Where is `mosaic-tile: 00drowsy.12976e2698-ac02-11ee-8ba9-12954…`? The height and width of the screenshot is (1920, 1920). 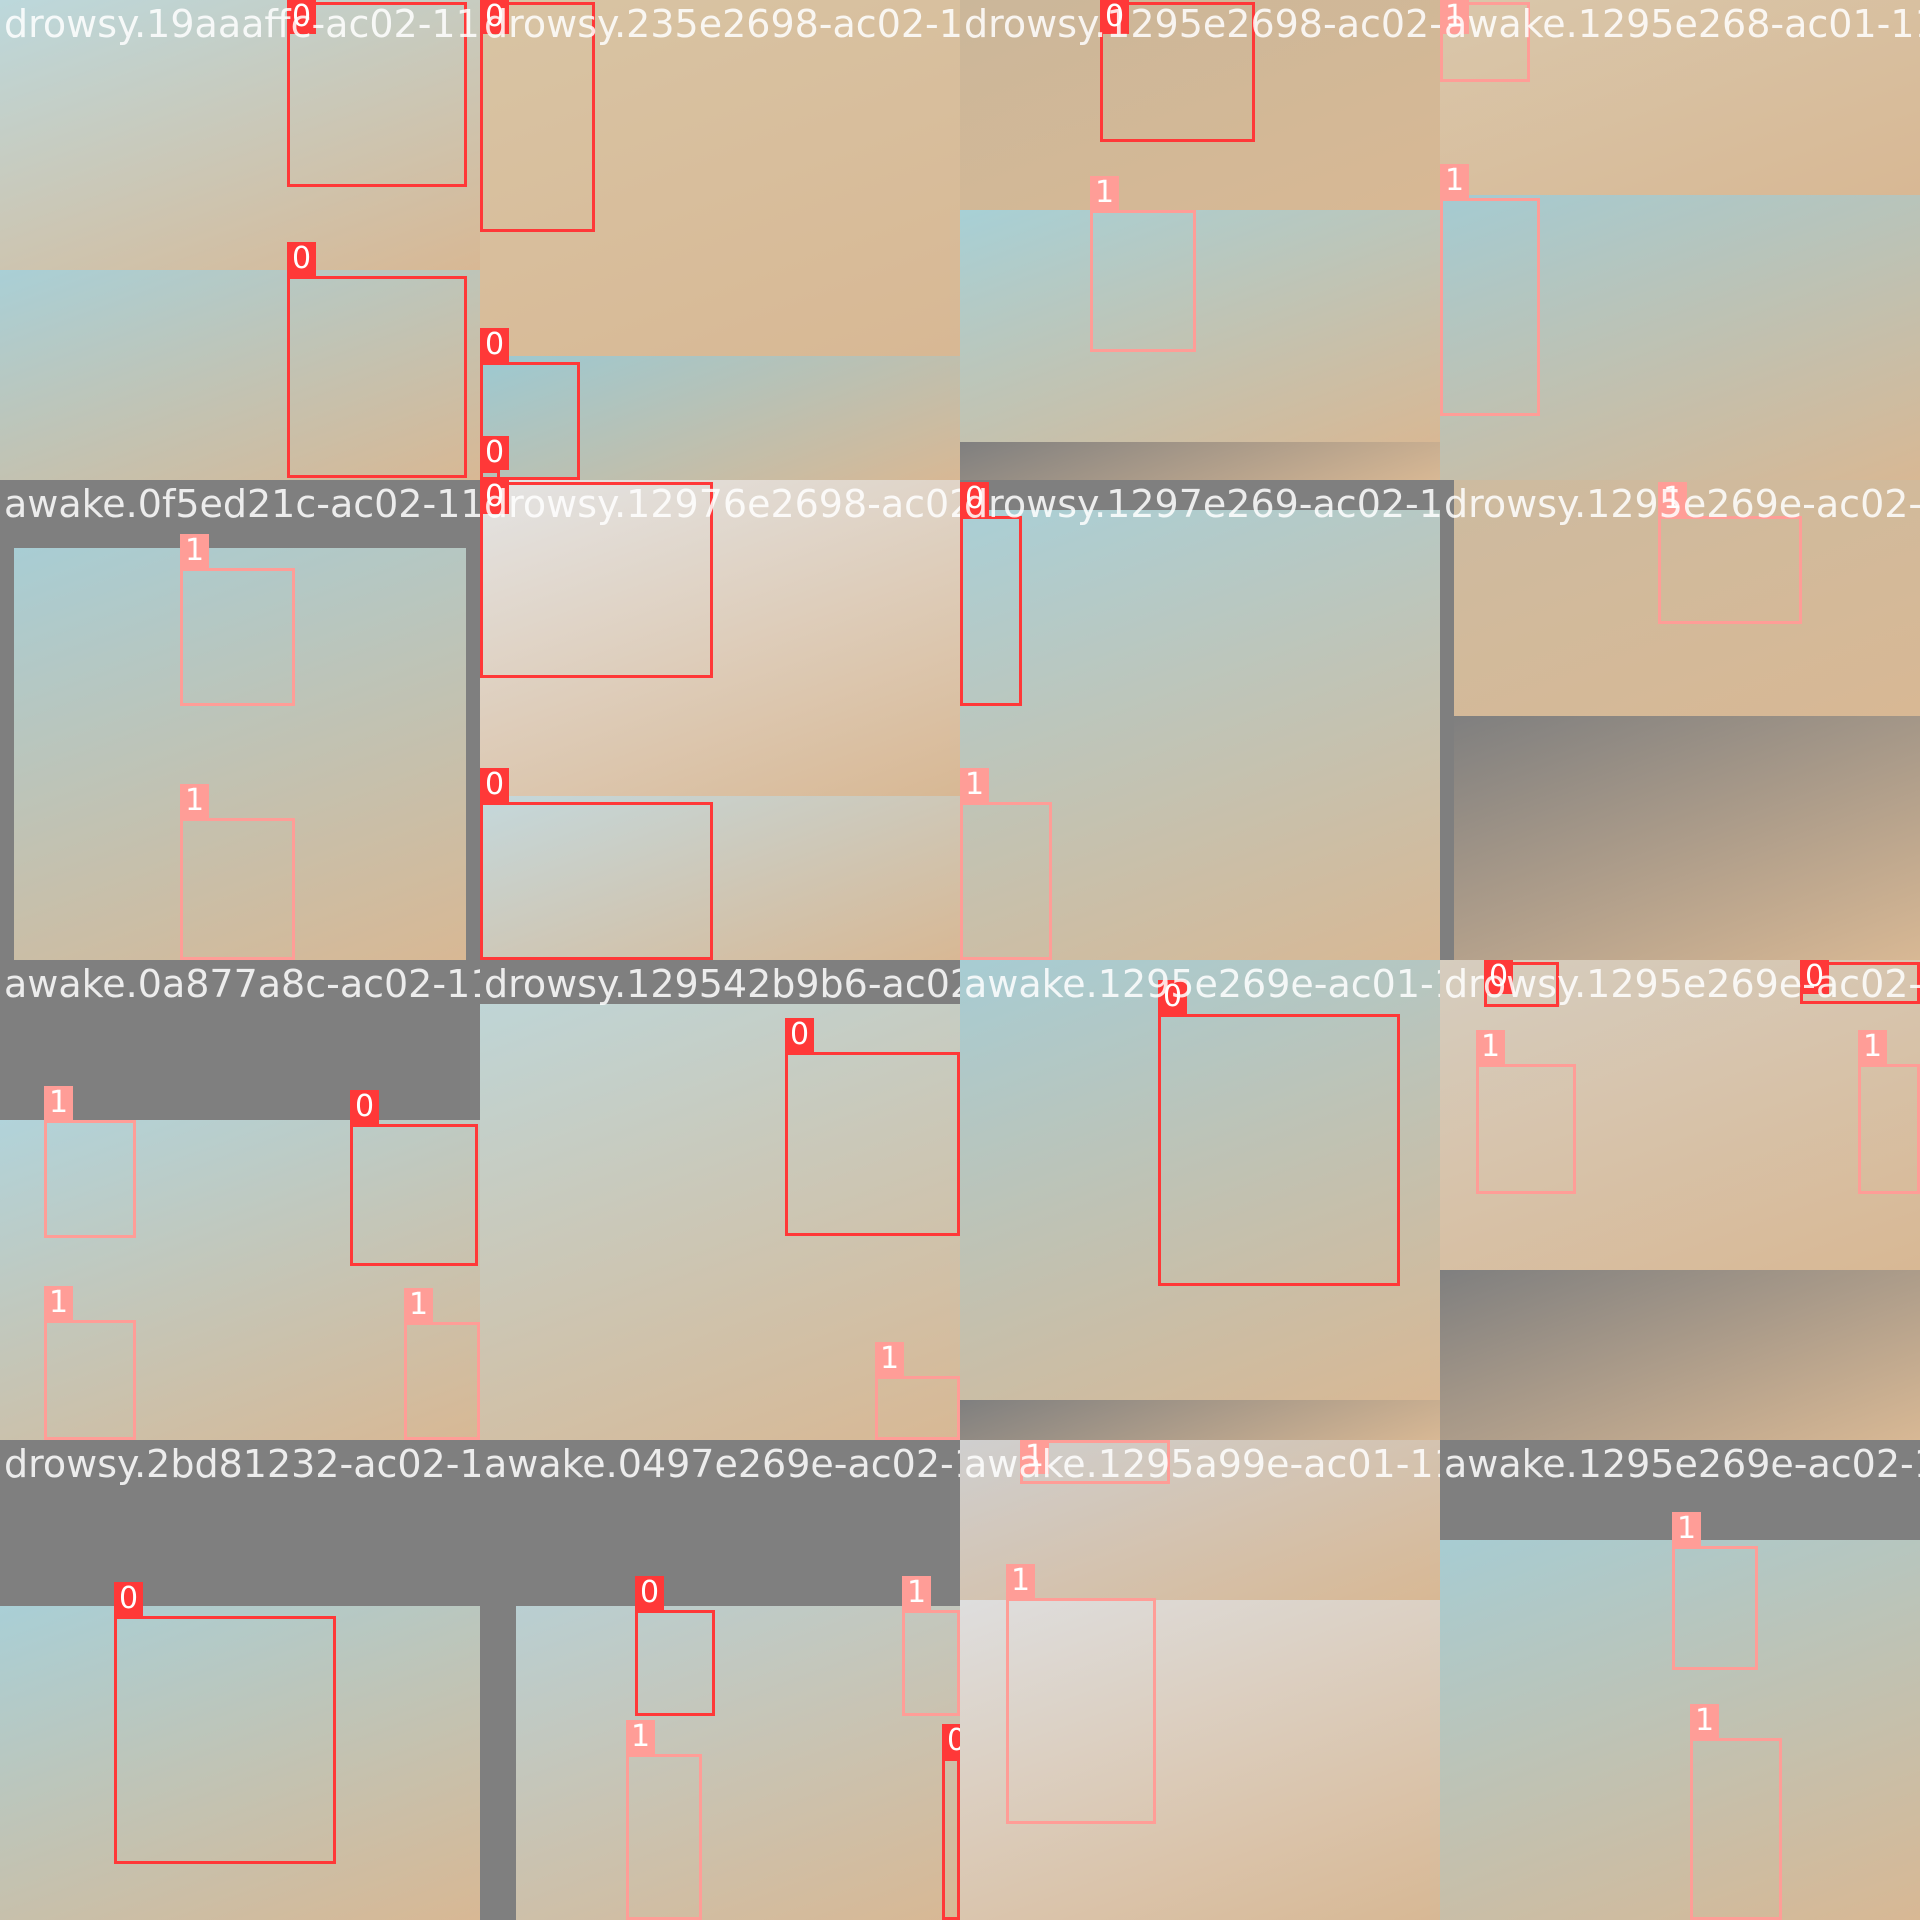
mosaic-tile: 00drowsy.12976e2698-ac02-11ee-8ba9-12954… is located at coordinates (720, 720).